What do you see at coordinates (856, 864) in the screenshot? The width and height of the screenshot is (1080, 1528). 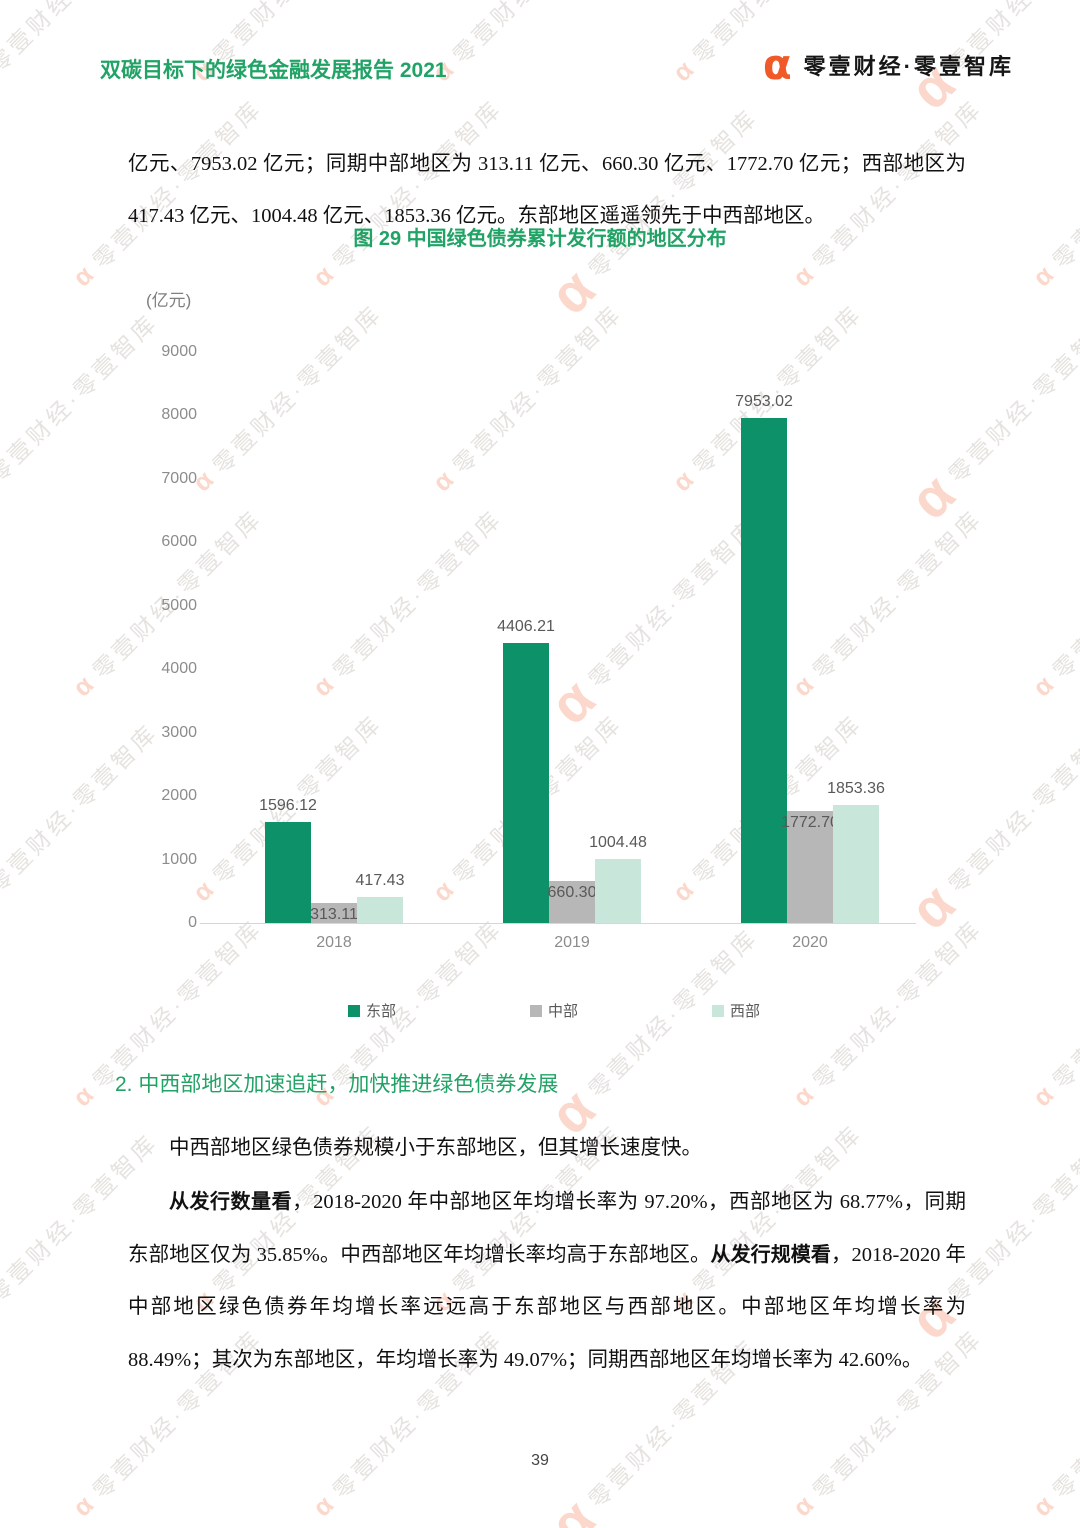 I see `bar-西部-2020` at bounding box center [856, 864].